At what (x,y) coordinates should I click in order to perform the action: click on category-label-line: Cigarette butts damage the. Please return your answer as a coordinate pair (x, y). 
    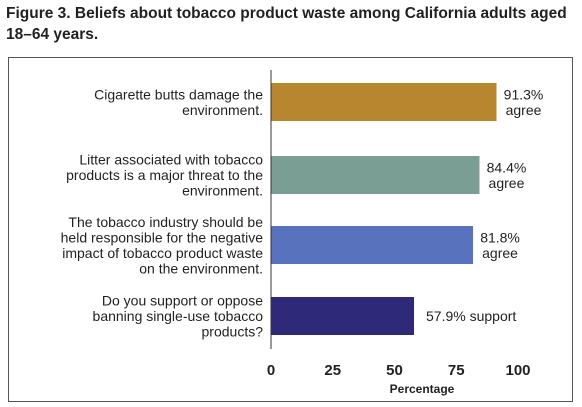
    Looking at the image, I should click on (178, 94).